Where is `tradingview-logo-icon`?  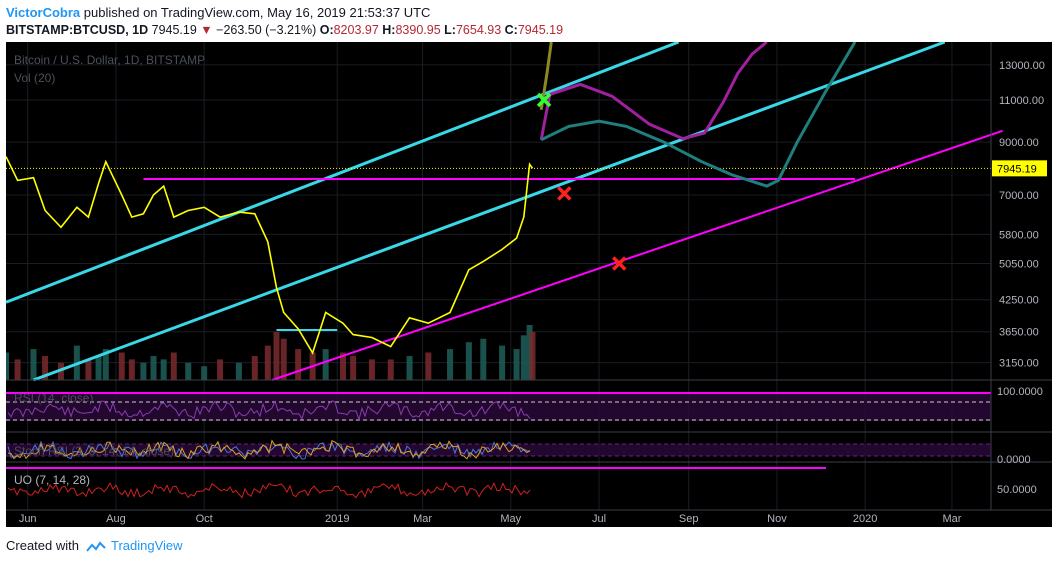
tradingview-logo-icon is located at coordinates (95, 546).